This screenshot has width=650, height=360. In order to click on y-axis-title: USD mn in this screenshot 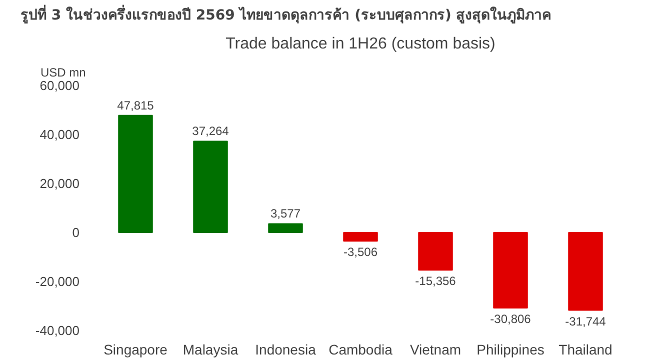, I will do `click(63, 73)`.